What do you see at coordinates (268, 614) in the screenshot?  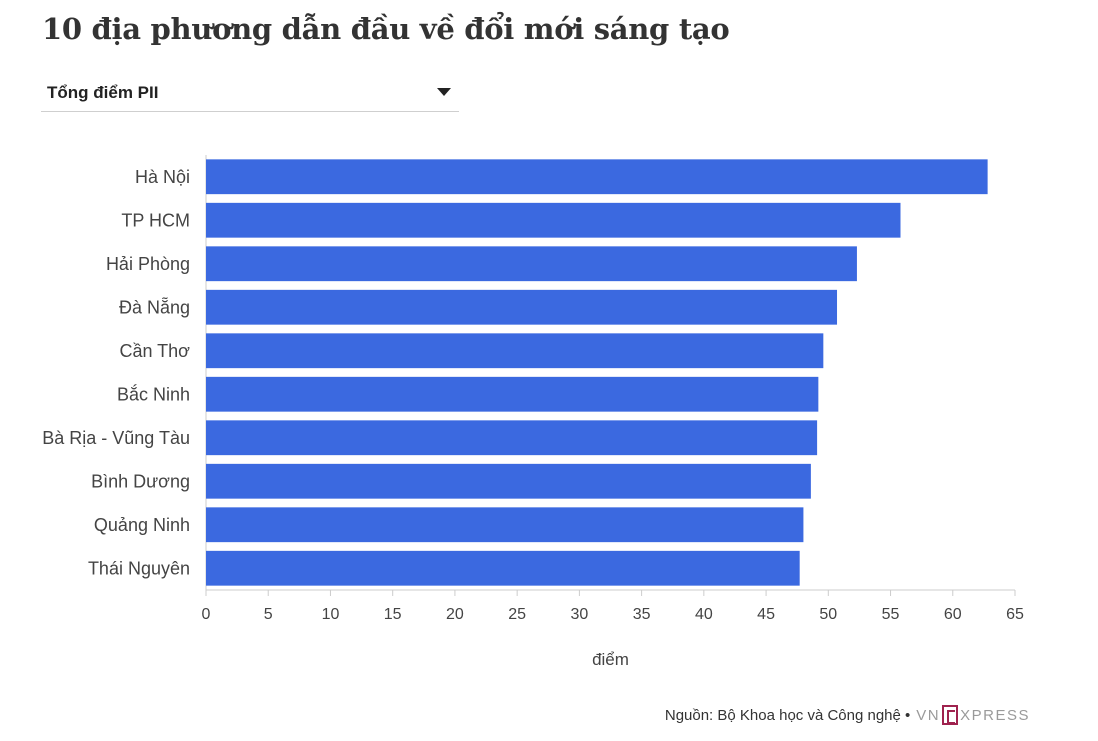 I see `x-tick-label: 5` at bounding box center [268, 614].